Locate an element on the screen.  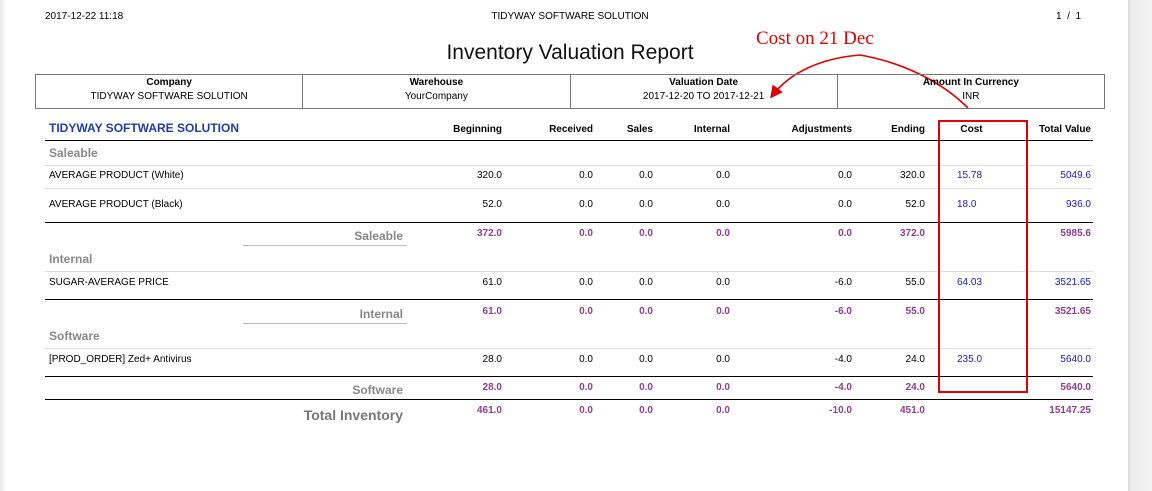
cell-cost: 18.0 is located at coordinates (967, 204).